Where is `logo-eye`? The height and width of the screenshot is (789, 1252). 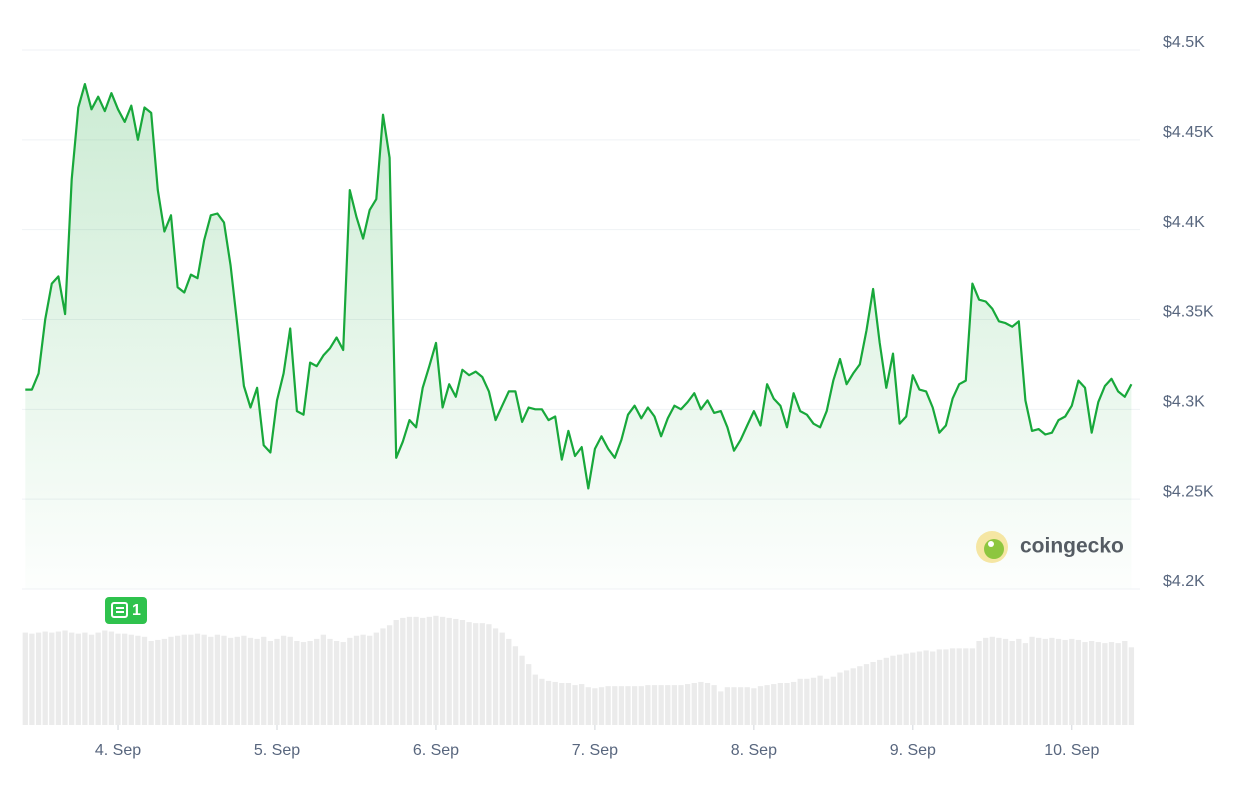 logo-eye is located at coordinates (991, 544).